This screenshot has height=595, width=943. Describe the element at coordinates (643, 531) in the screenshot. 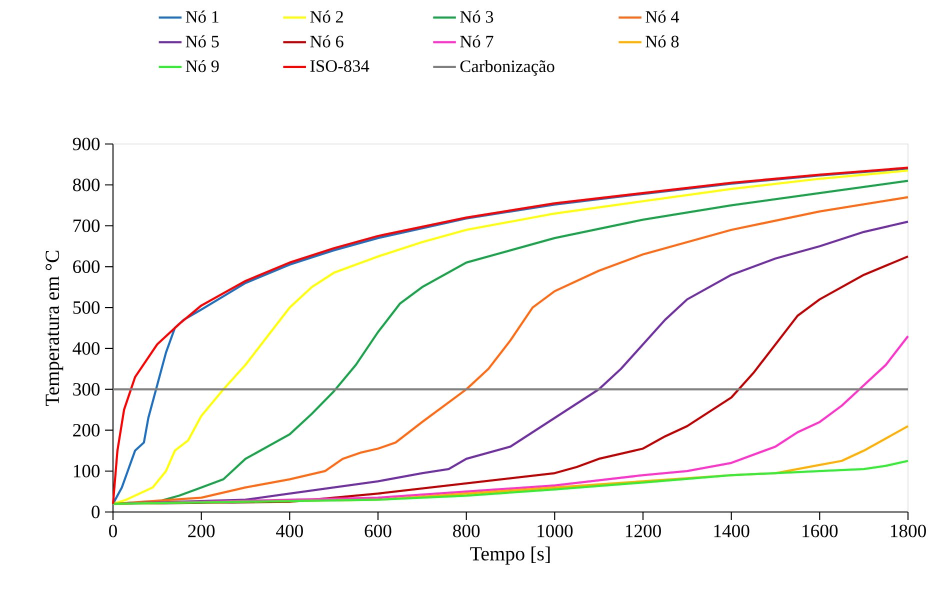

I see `x-tick-label: 1200` at that location.